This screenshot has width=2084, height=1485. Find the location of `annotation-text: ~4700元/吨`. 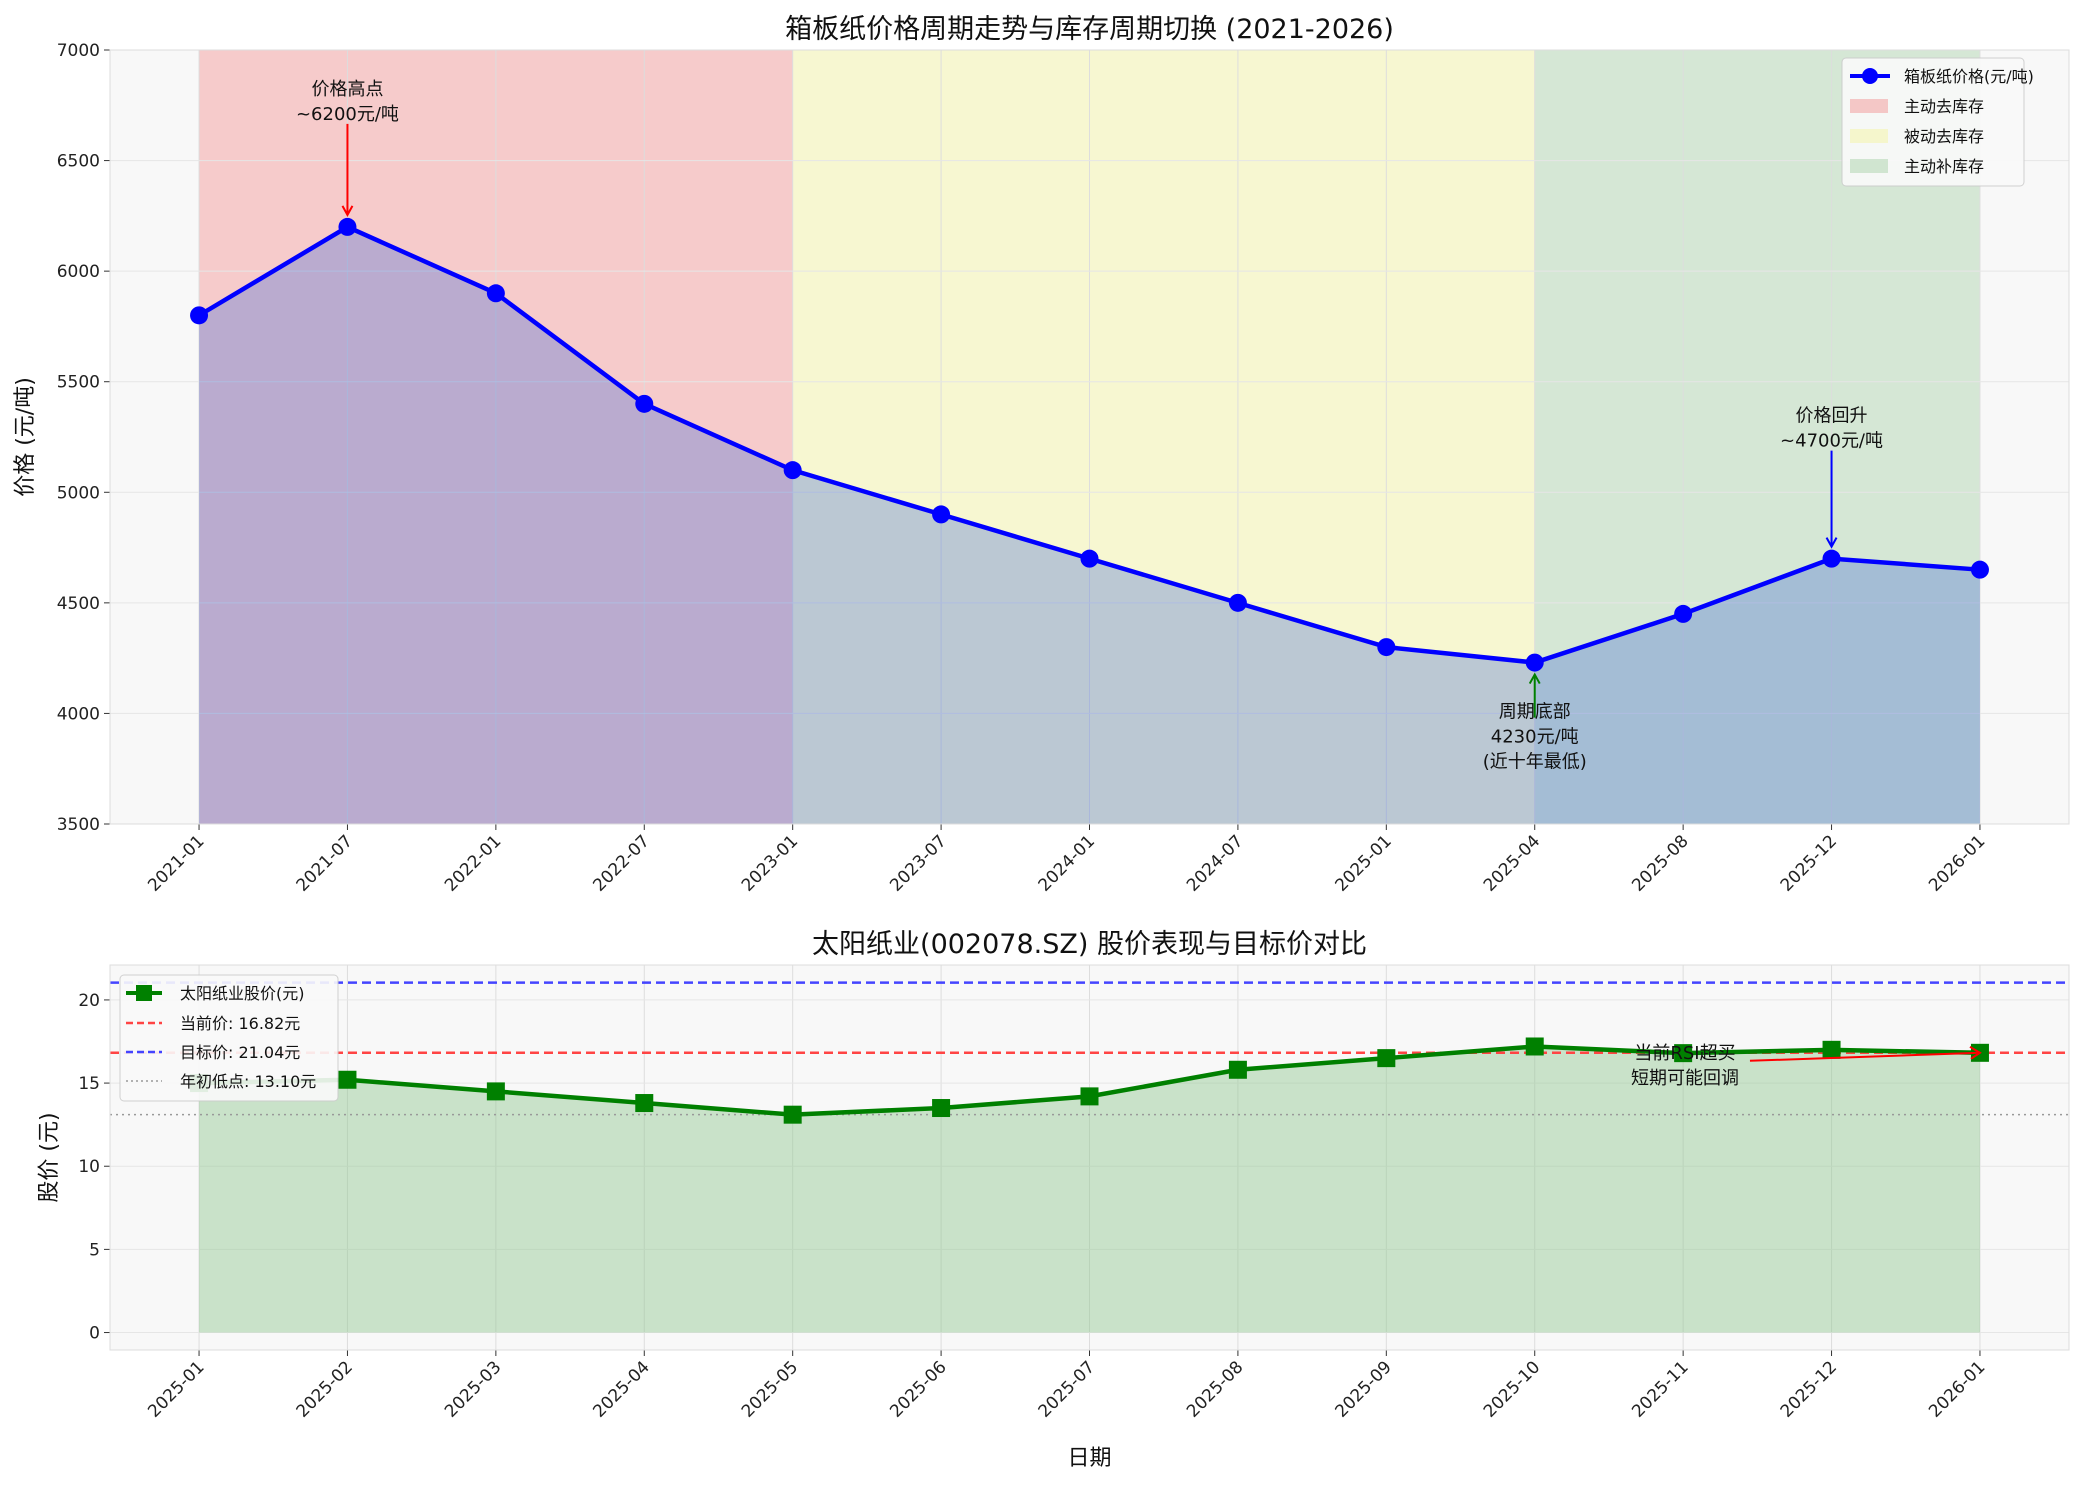

annotation-text: ~4700元/吨 is located at coordinates (1831, 441).